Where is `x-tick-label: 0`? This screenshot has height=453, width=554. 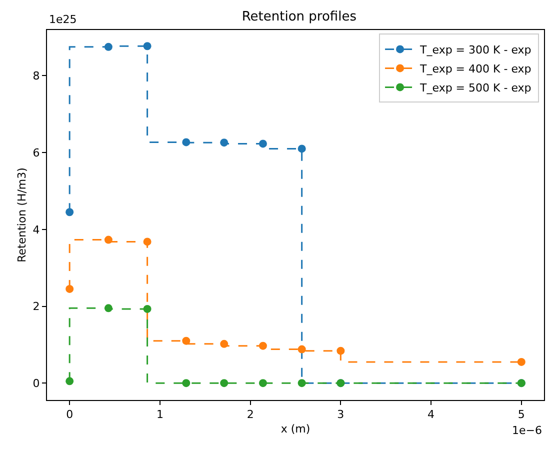 x-tick-label: 0 is located at coordinates (70, 415).